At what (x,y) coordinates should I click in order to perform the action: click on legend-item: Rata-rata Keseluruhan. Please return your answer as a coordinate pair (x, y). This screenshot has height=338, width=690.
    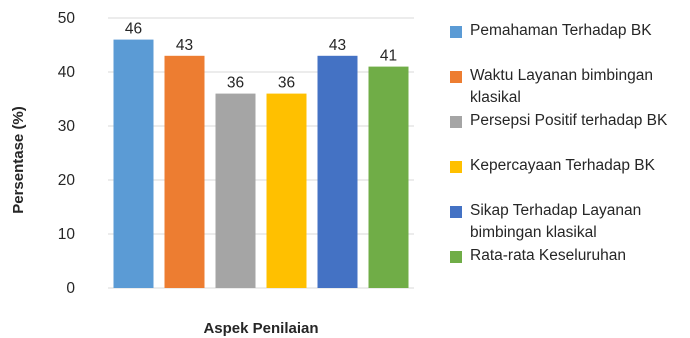
    Looking at the image, I should click on (570, 257).